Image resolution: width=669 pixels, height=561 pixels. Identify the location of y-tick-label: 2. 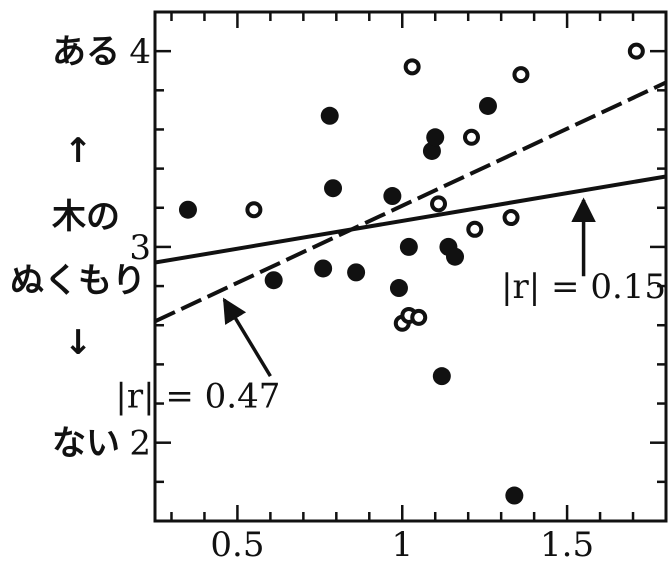
(140, 444).